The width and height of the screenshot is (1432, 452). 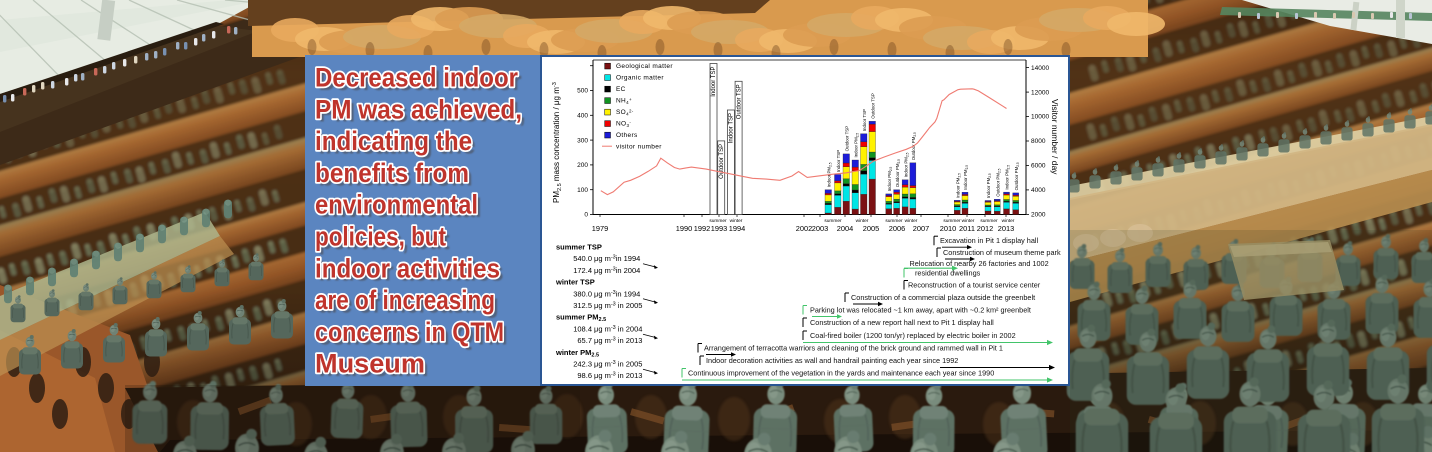 What do you see at coordinates (1038, 215) in the screenshot?
I see `svg-text: 2000` at bounding box center [1038, 215].